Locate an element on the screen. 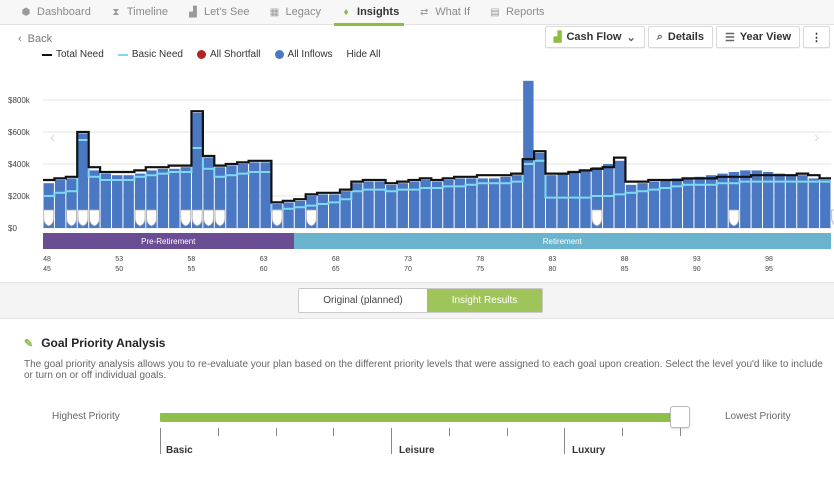  legend-all-shortfall-label: All Shortfall is located at coordinates (235, 54).